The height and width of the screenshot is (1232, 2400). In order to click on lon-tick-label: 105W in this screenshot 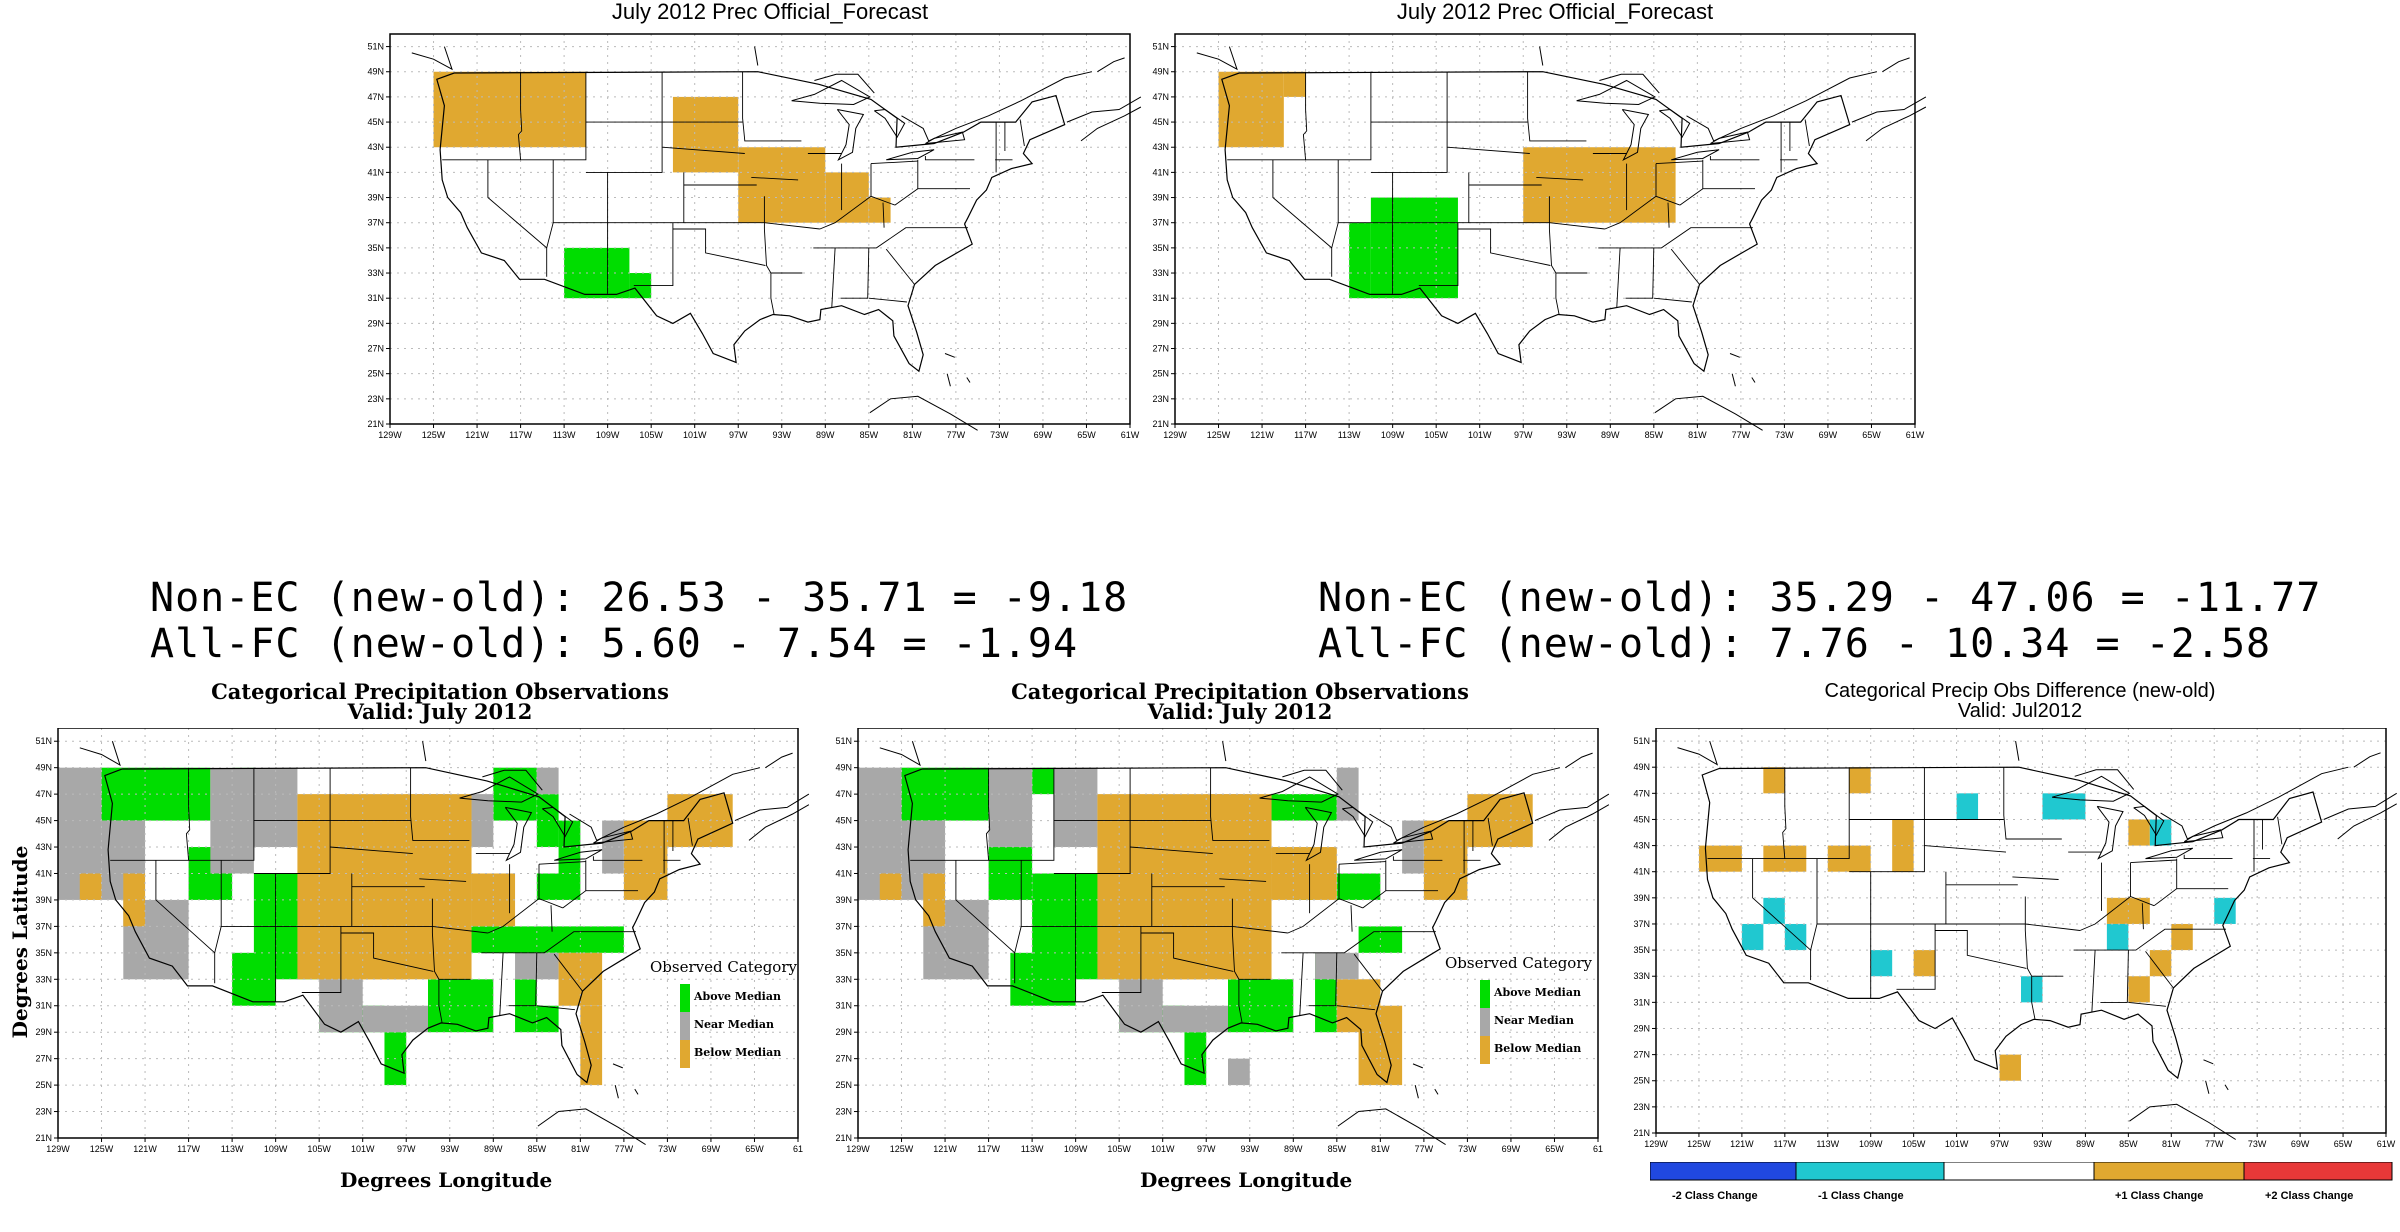, I will do `click(1436, 435)`.